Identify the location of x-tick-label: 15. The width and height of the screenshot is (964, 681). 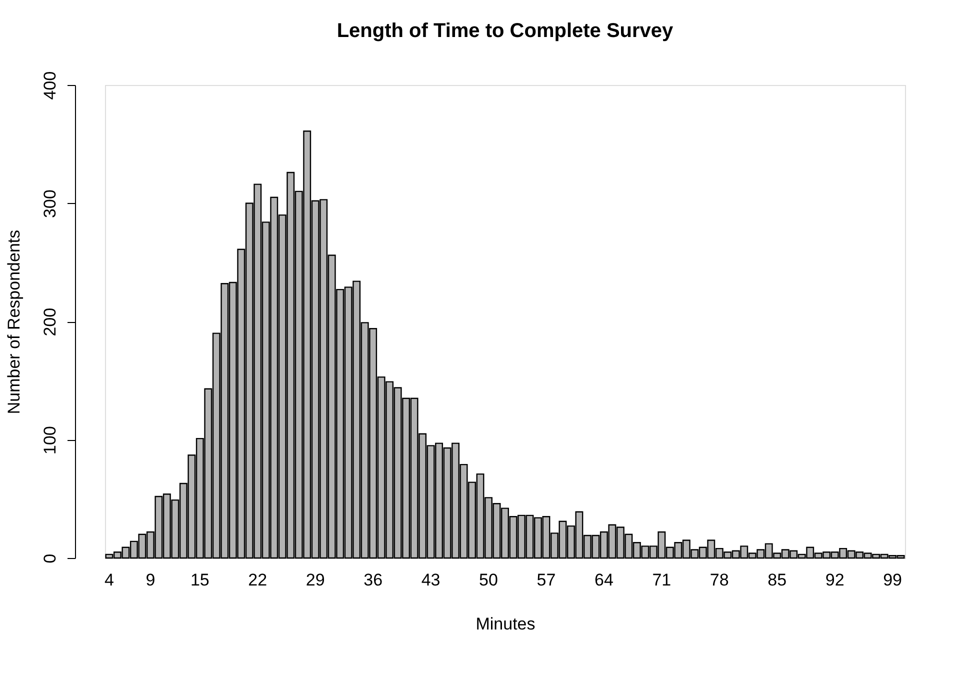
(200, 580).